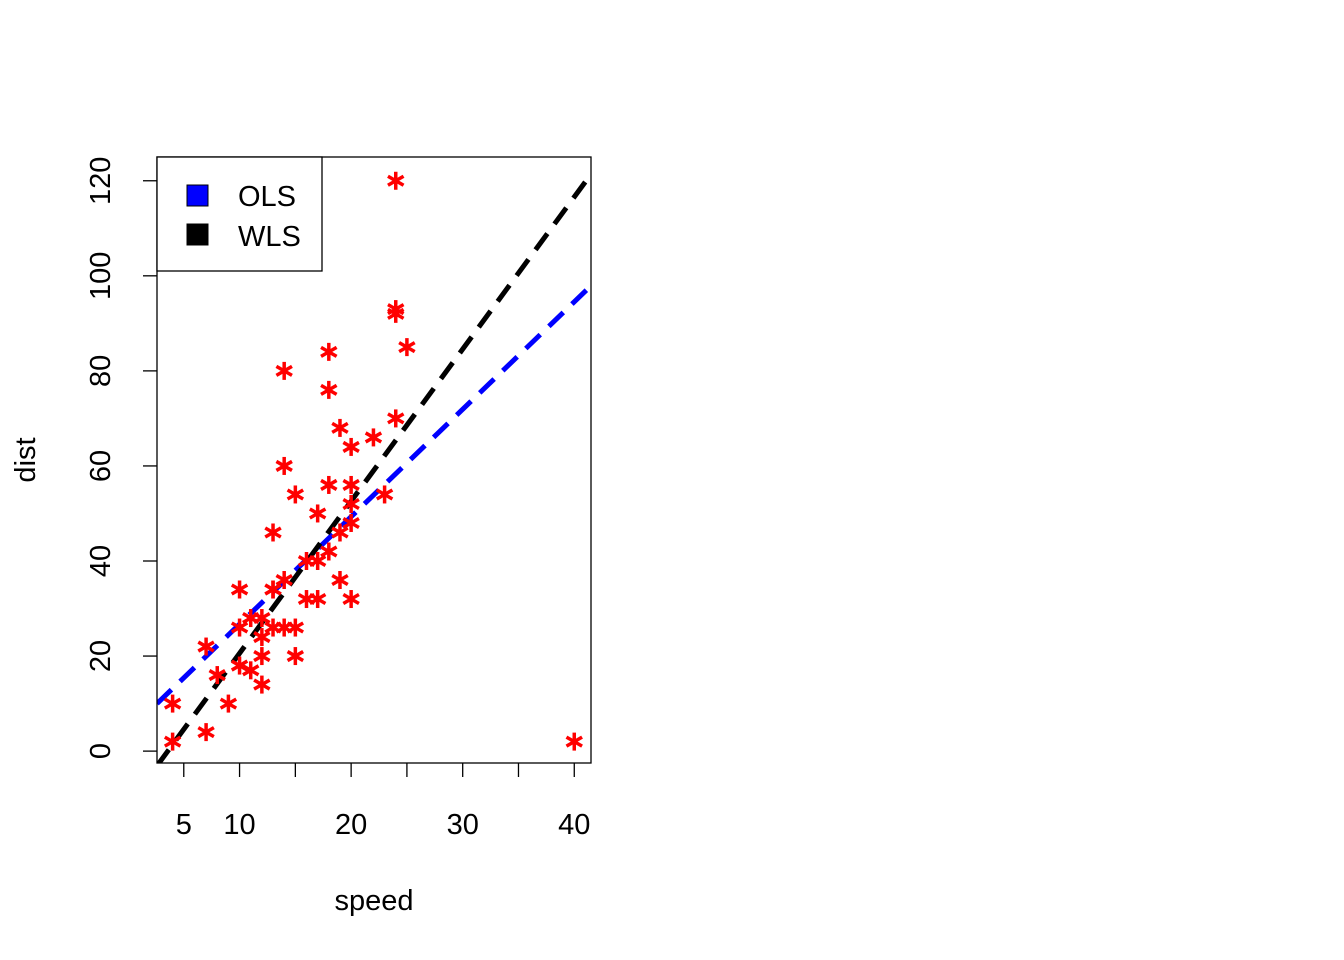 The image size is (1344, 960). I want to click on y-axis: 0 20 40 60 80 100 120, so click(121, 458).